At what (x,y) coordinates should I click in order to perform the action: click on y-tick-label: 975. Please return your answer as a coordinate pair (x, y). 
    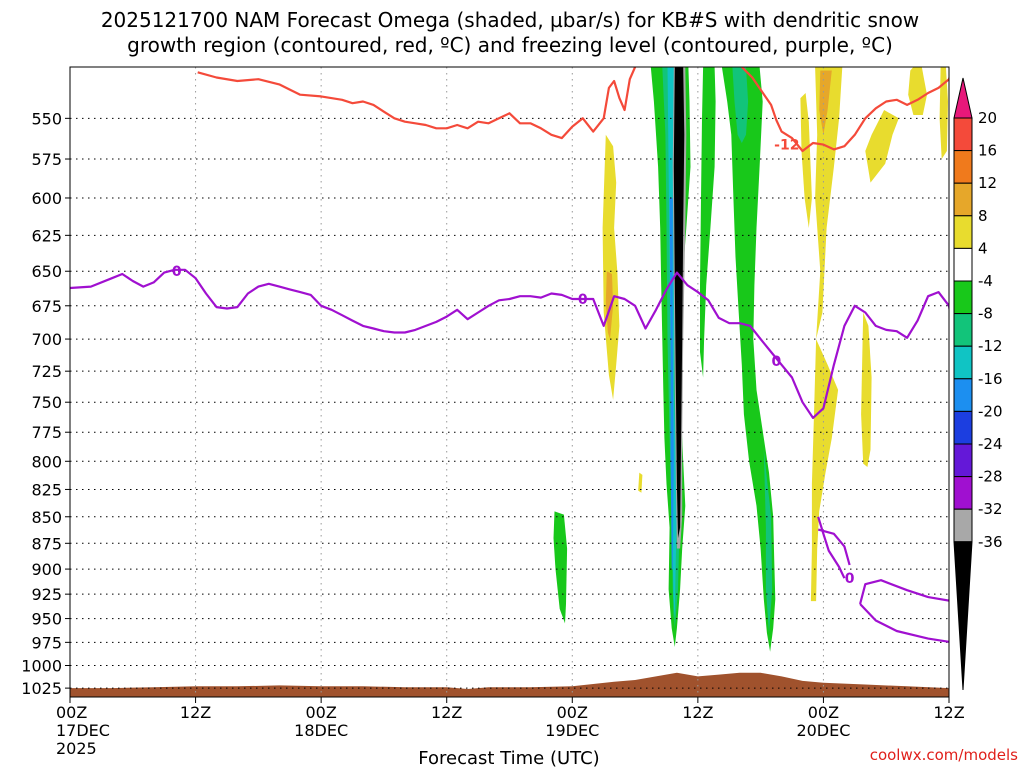
    Looking at the image, I should click on (46, 642).